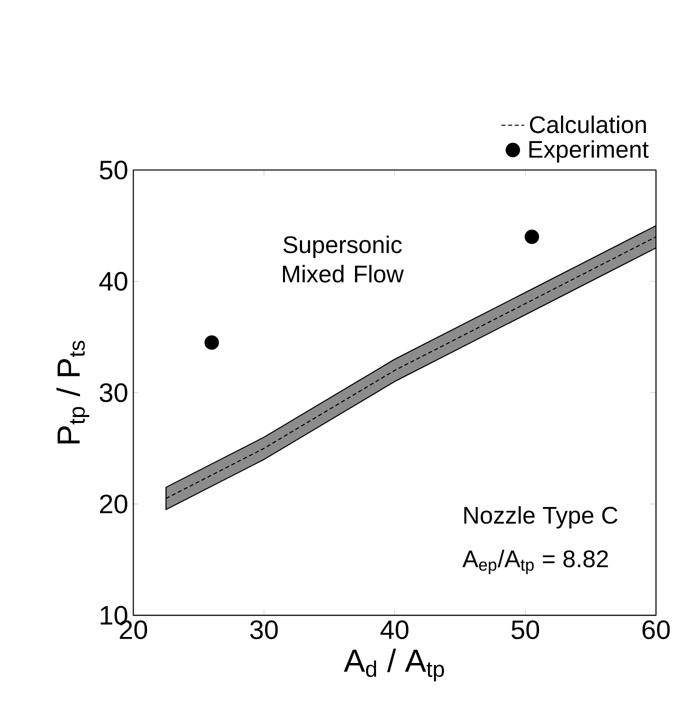 The height and width of the screenshot is (722, 680). What do you see at coordinates (264, 630) in the screenshot?
I see `x-tick-label: 30` at bounding box center [264, 630].